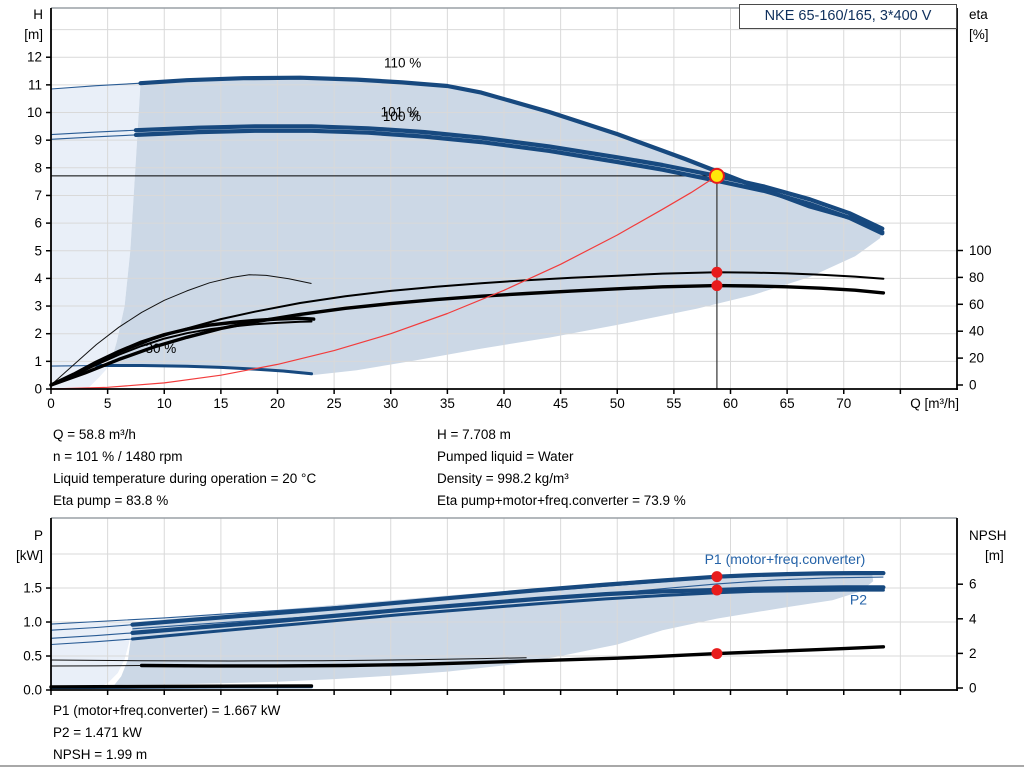 This screenshot has height=781, width=1024. I want to click on x-tick-label: 30, so click(390, 403).